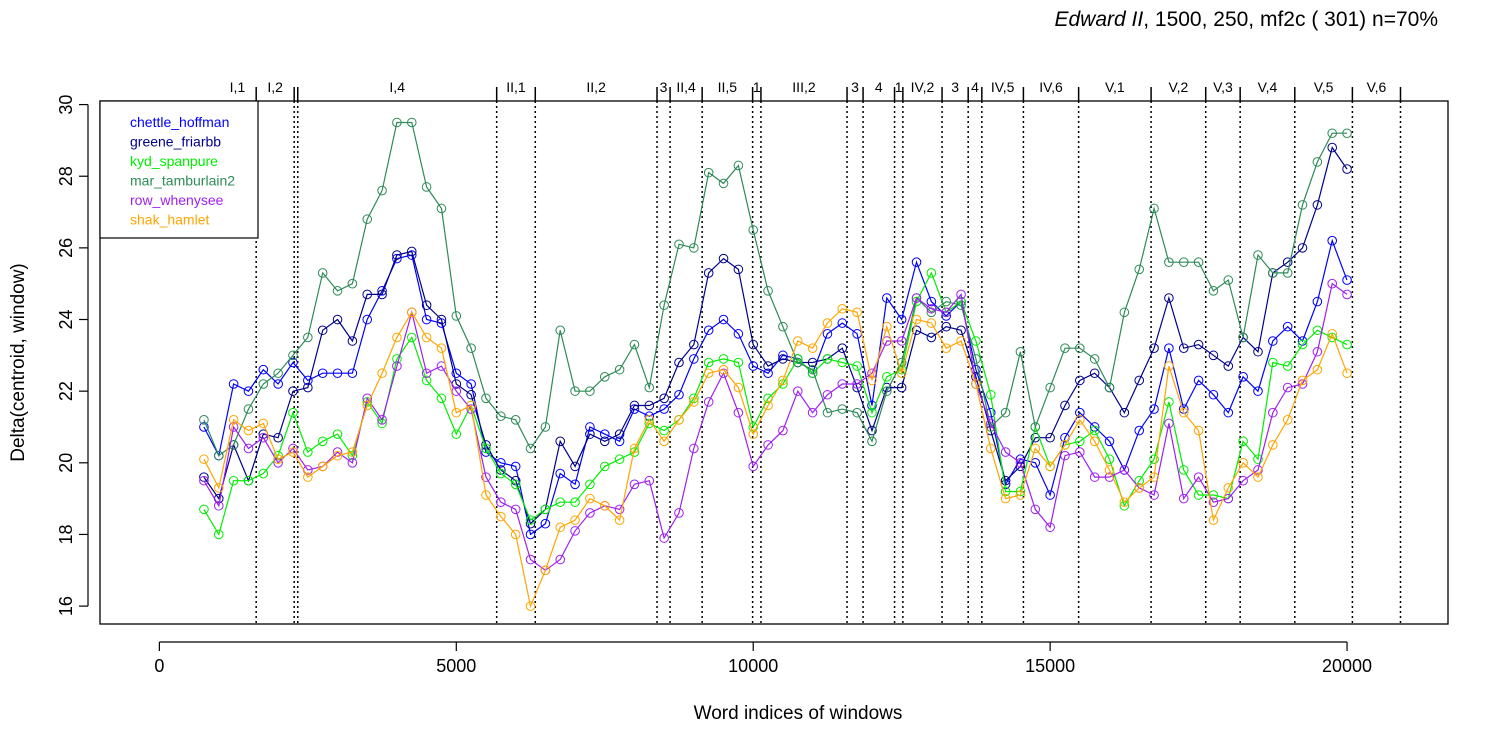  I want to click on y-tick-label: 26, so click(66, 248).